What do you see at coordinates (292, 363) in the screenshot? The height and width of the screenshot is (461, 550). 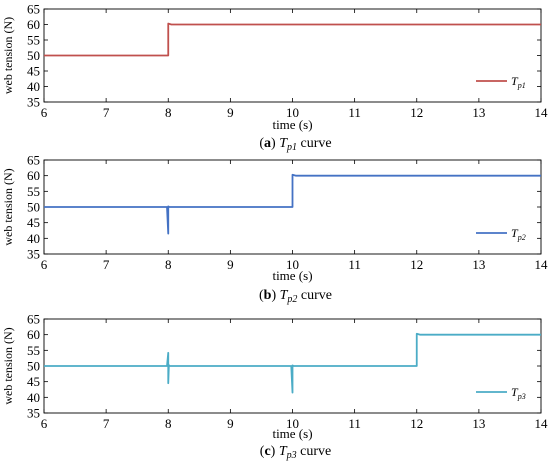 I see `series-line-p3` at bounding box center [292, 363].